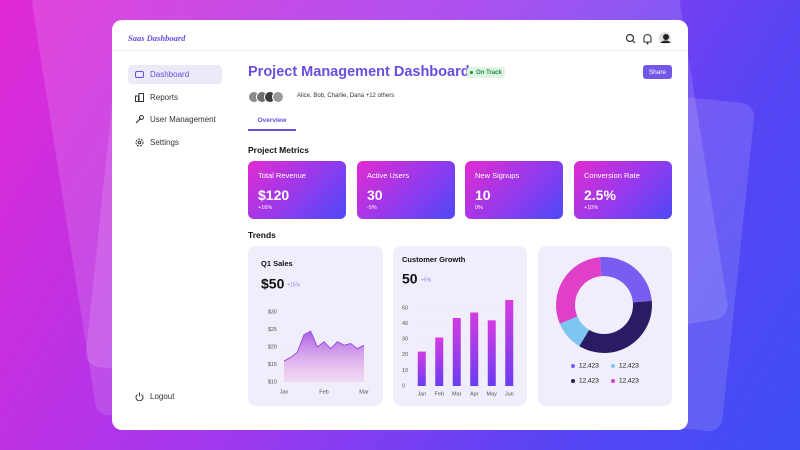 The image size is (800, 450). I want to click on brand: Saas Dashboard, so click(157, 38).